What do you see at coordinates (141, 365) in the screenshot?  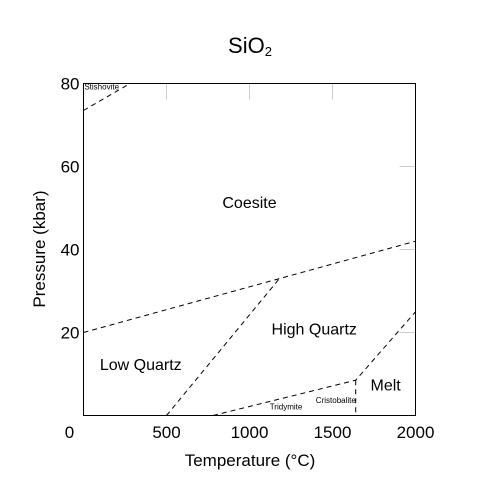 I see `region-label-low-quartz: Low Quartz` at bounding box center [141, 365].